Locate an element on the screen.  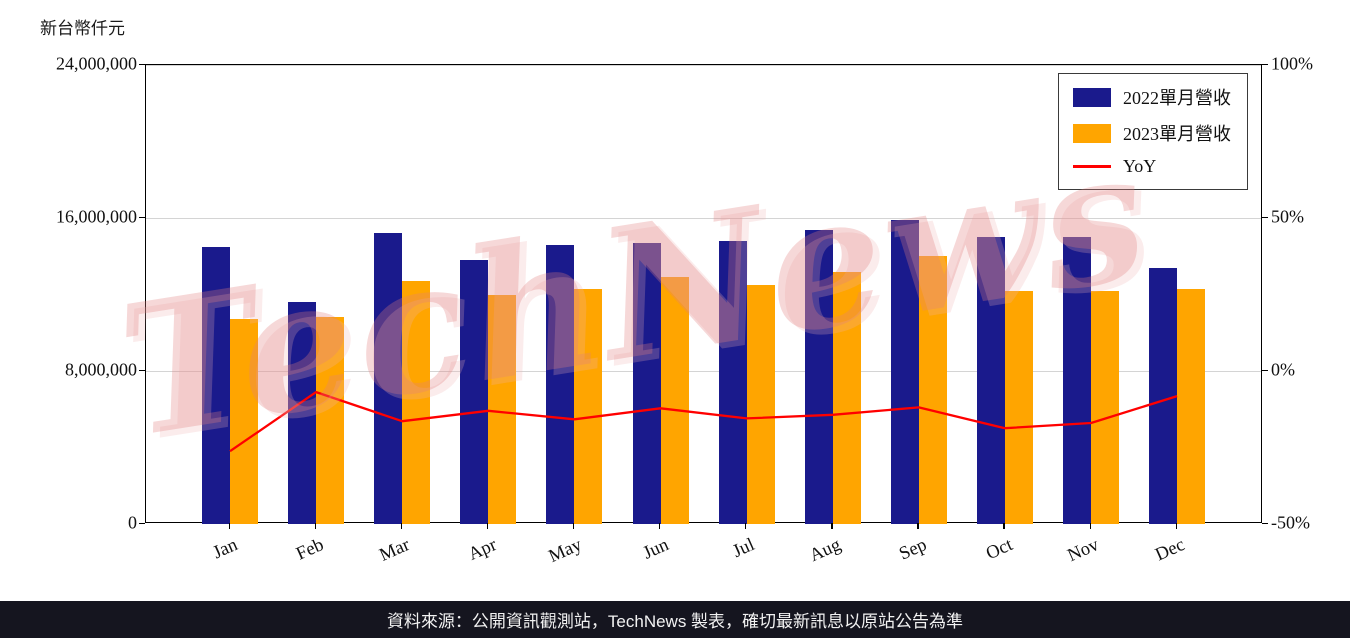
left-axis-tick-label: 8,000,000 is located at coordinates (101, 369).